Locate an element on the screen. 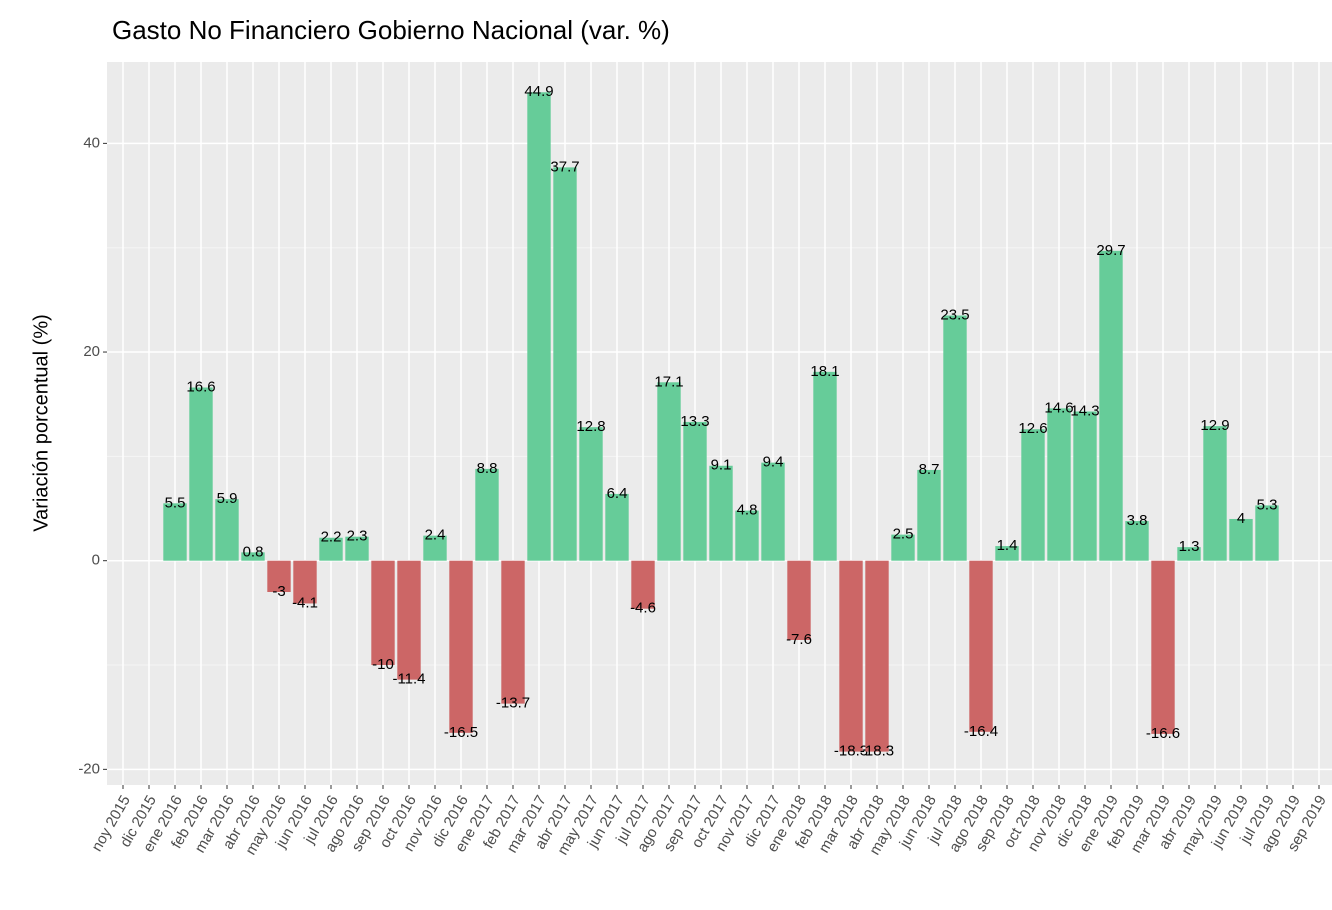  value-label: -13.7 is located at coordinates (513, 703).